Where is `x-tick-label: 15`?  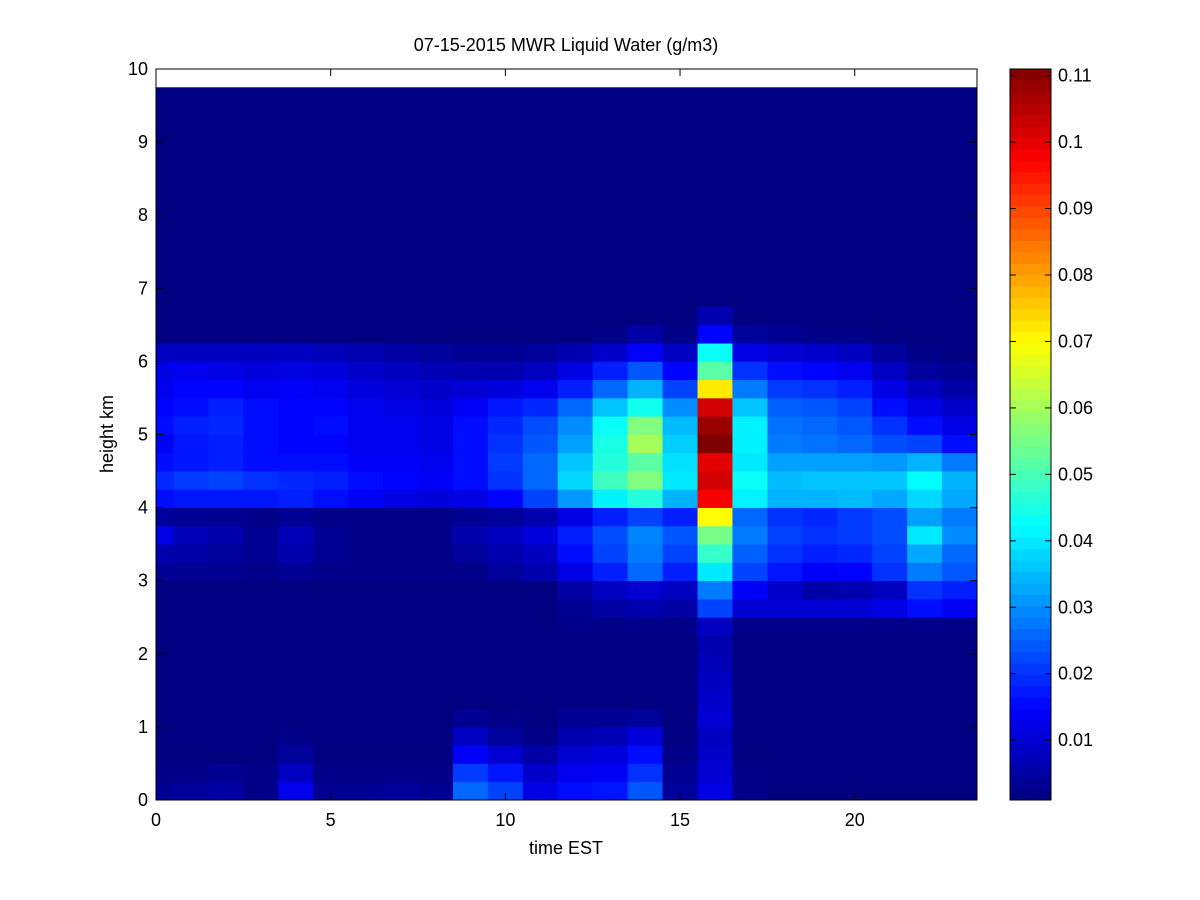
x-tick-label: 15 is located at coordinates (680, 820).